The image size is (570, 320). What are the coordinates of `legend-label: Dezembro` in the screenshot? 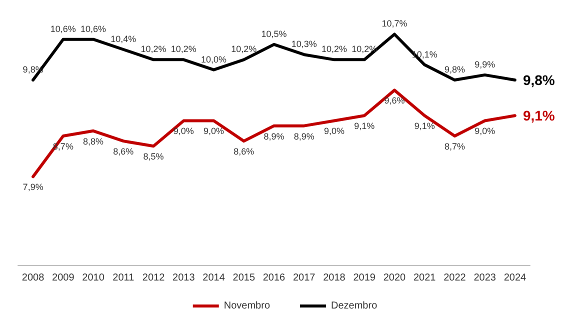 It's located at (354, 306).